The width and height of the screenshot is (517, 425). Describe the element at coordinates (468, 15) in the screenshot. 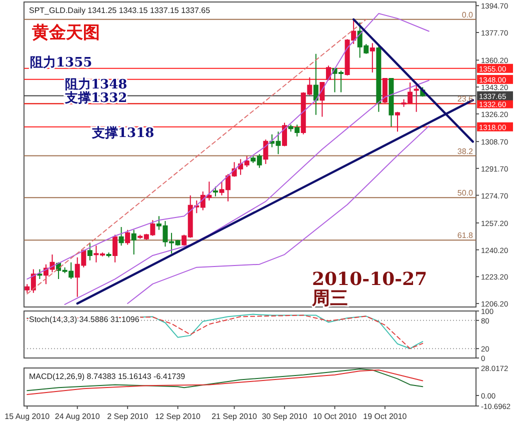

I see `annotation: 0.0` at that location.